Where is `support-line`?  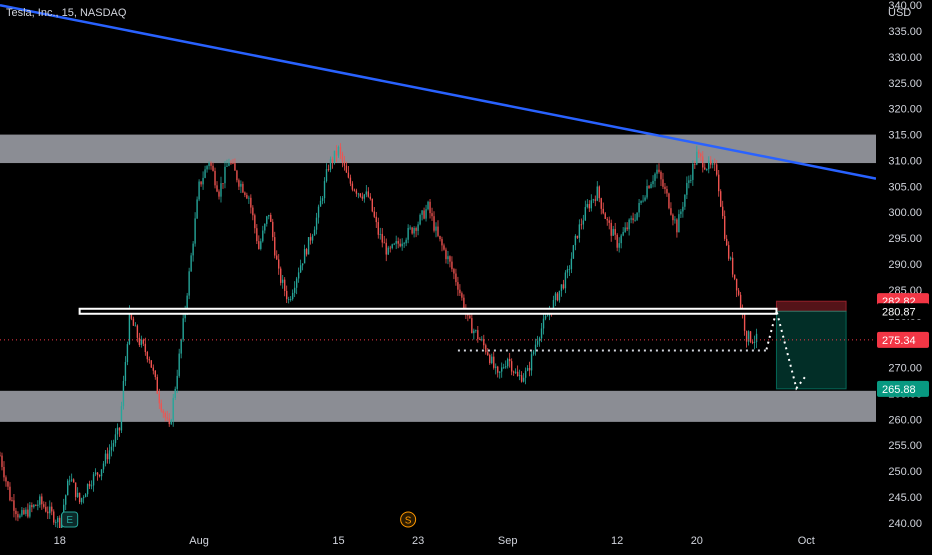 support-line is located at coordinates (428, 311).